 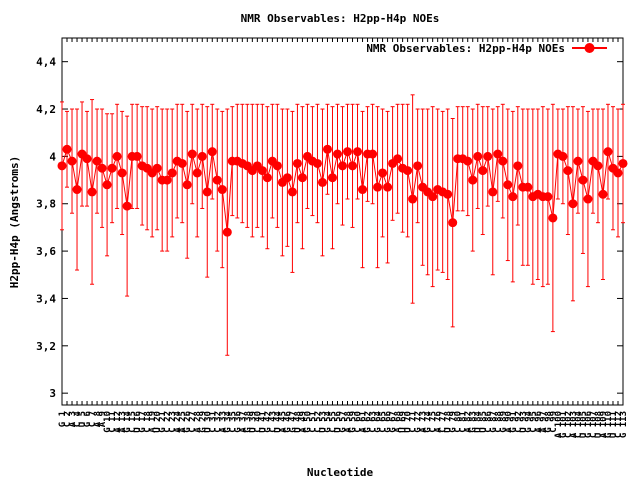 What do you see at coordinates (374, 422) in the screenshot?
I see `x-tick-label: C 63` at bounding box center [374, 422].